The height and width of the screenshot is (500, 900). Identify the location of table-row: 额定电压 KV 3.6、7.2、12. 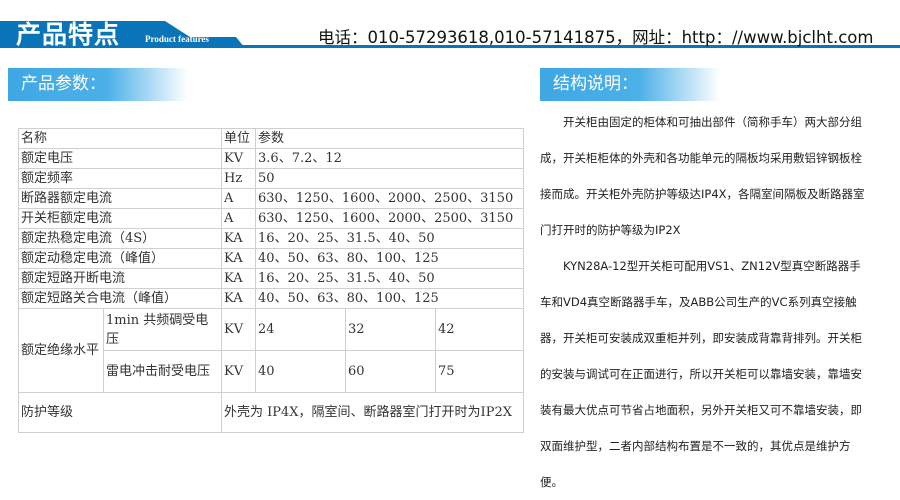
(271, 158).